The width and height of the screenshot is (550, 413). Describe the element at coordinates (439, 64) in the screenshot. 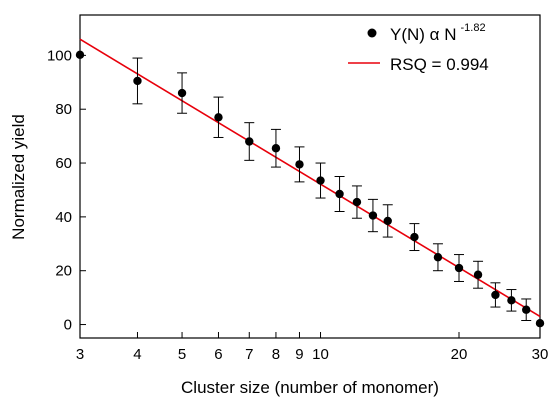

I see `legend-label-fit: RSQ = 0.994` at that location.